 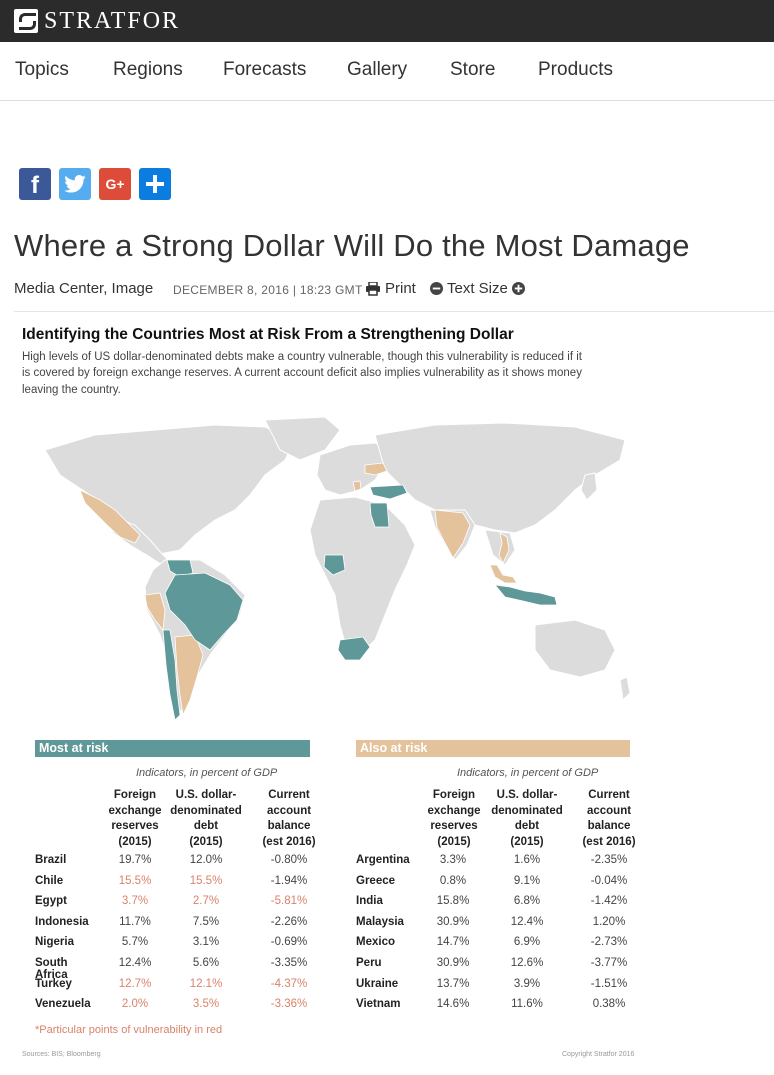 I want to click on googleplus-icon: G+, so click(x=115, y=184).